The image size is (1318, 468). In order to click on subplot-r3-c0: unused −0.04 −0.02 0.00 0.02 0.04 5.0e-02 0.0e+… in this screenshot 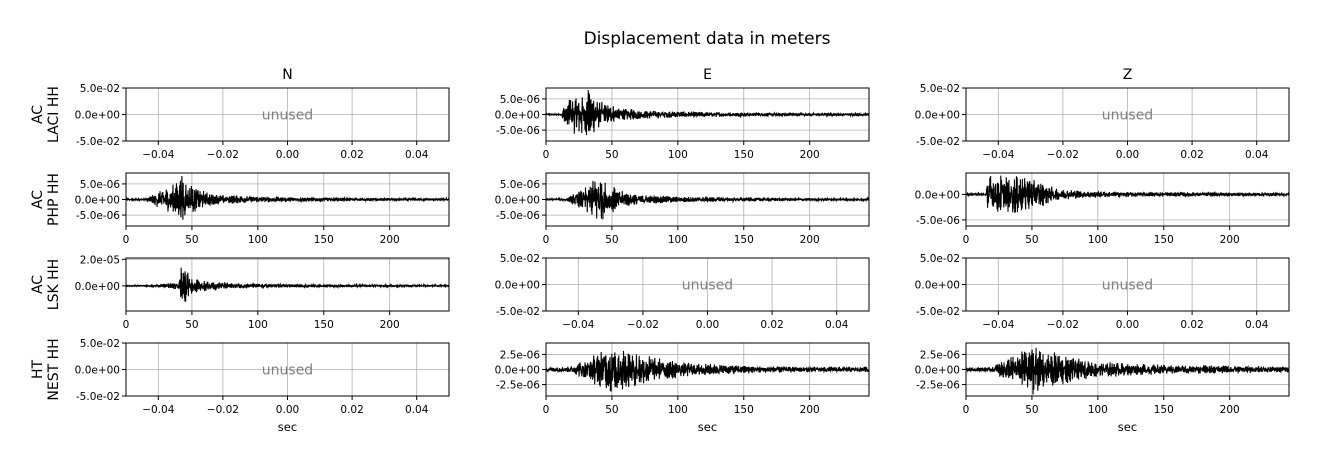, I will do `click(262, 386)`.